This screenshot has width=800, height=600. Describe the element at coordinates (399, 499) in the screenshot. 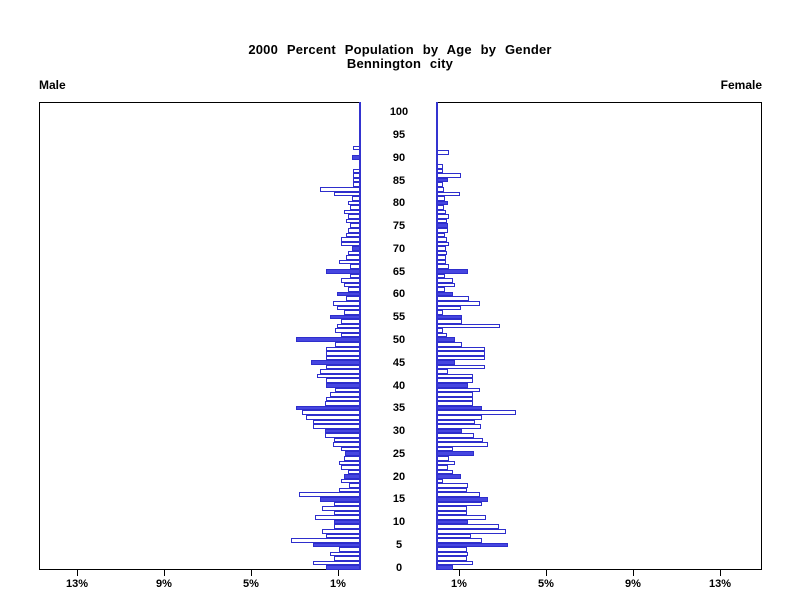

I see `age-tick-label: 15` at that location.